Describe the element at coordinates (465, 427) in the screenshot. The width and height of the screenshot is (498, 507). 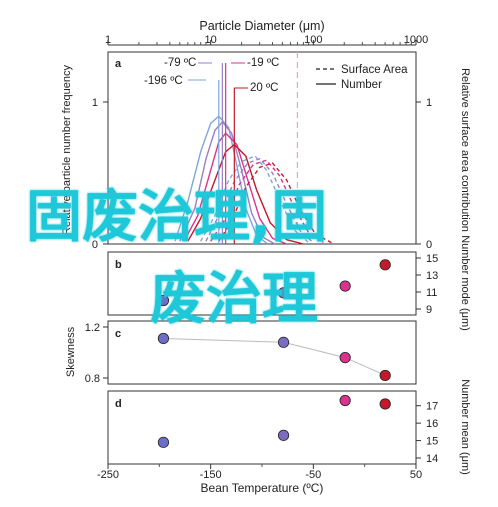
I see `ylabel-number-mean: Number mean (μm)` at that location.